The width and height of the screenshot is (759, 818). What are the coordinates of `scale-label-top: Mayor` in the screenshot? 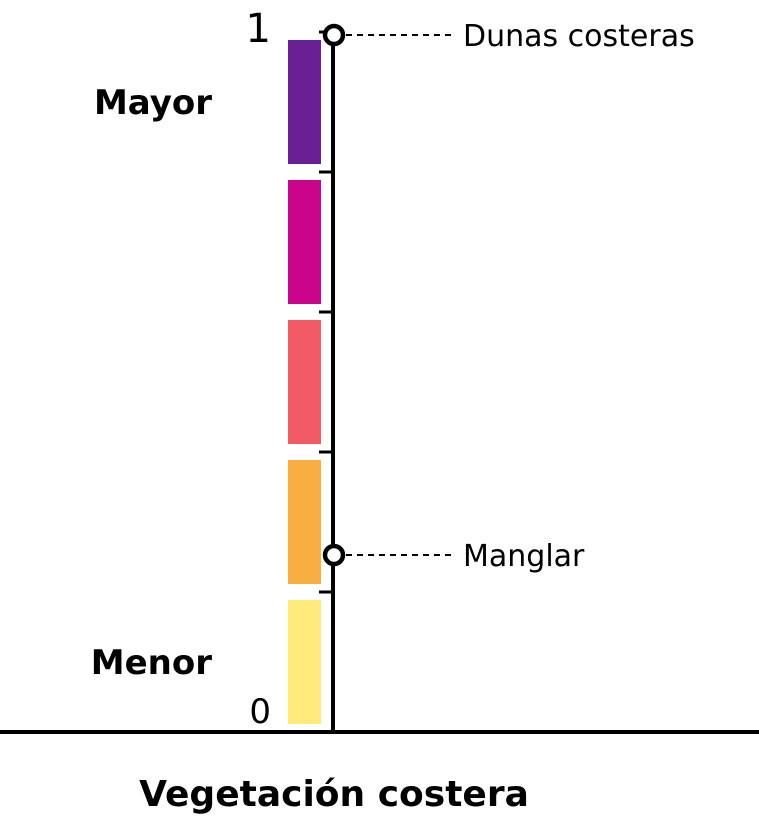 It's located at (153, 103).